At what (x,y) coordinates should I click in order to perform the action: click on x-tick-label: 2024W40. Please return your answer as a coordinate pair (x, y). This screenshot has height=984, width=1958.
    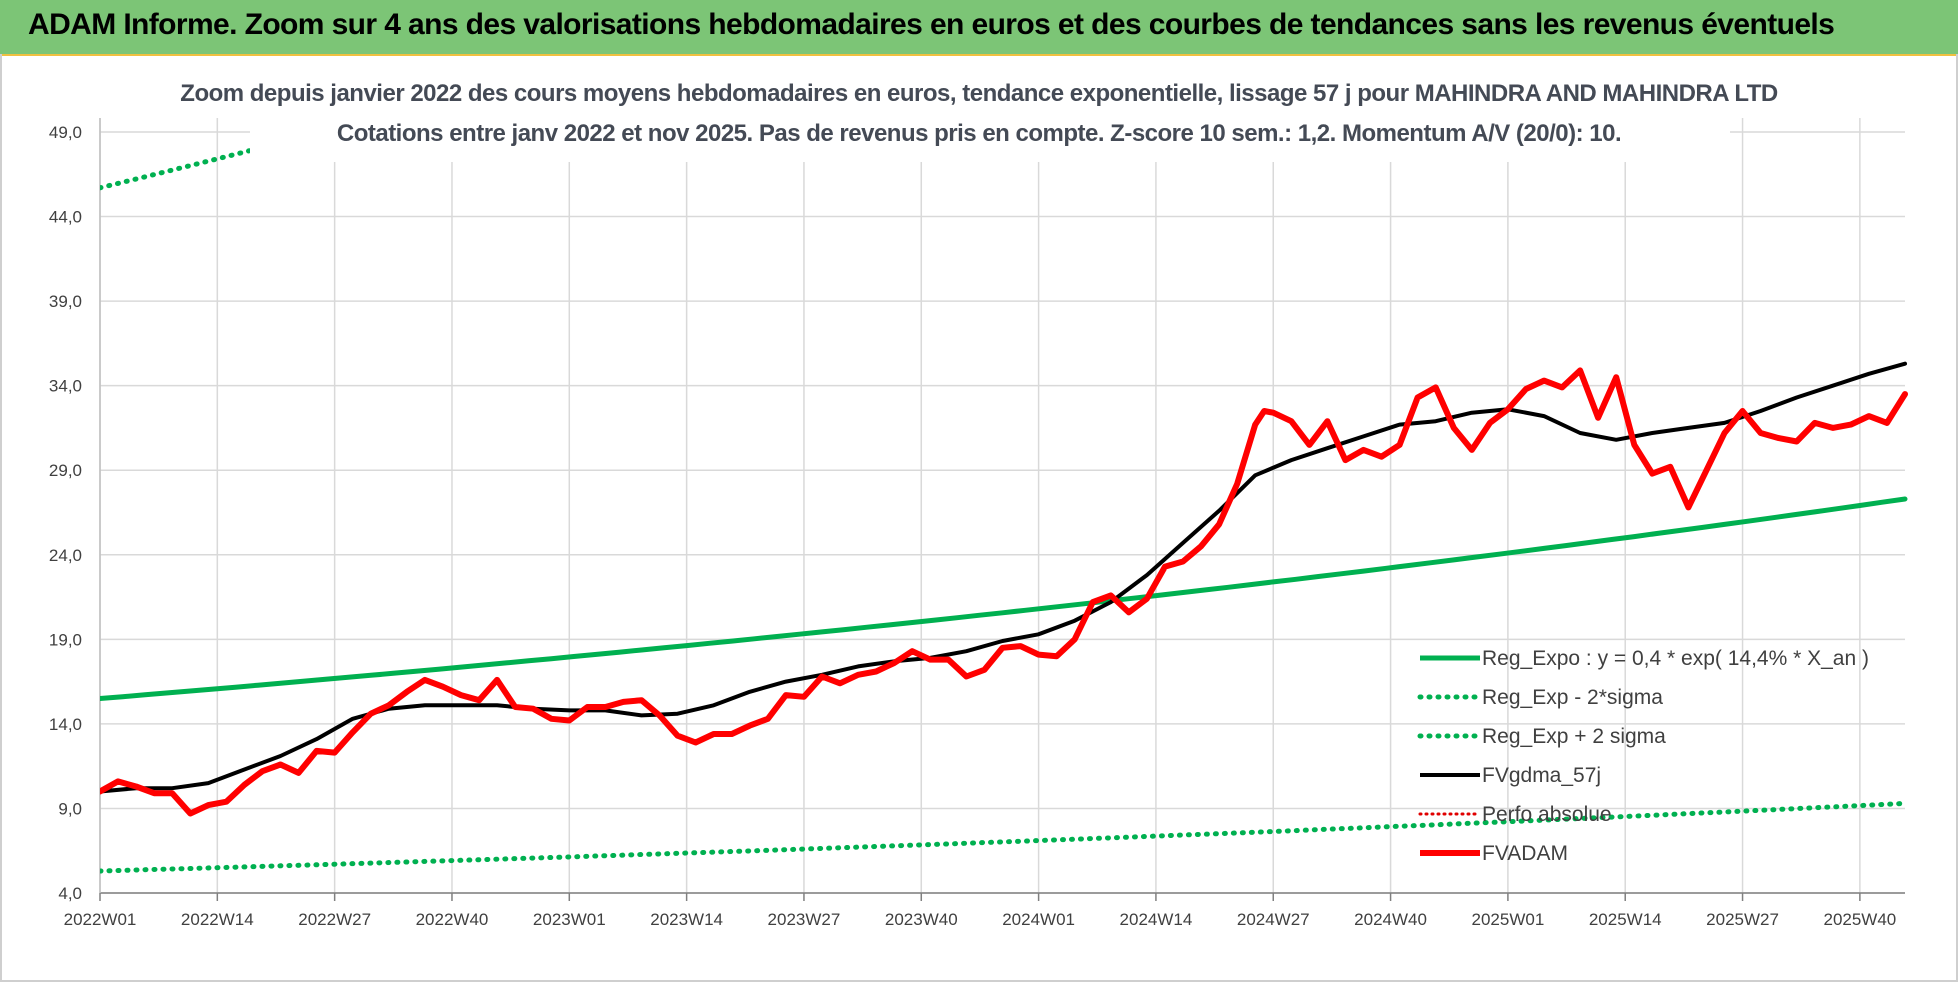
    Looking at the image, I should click on (1390, 919).